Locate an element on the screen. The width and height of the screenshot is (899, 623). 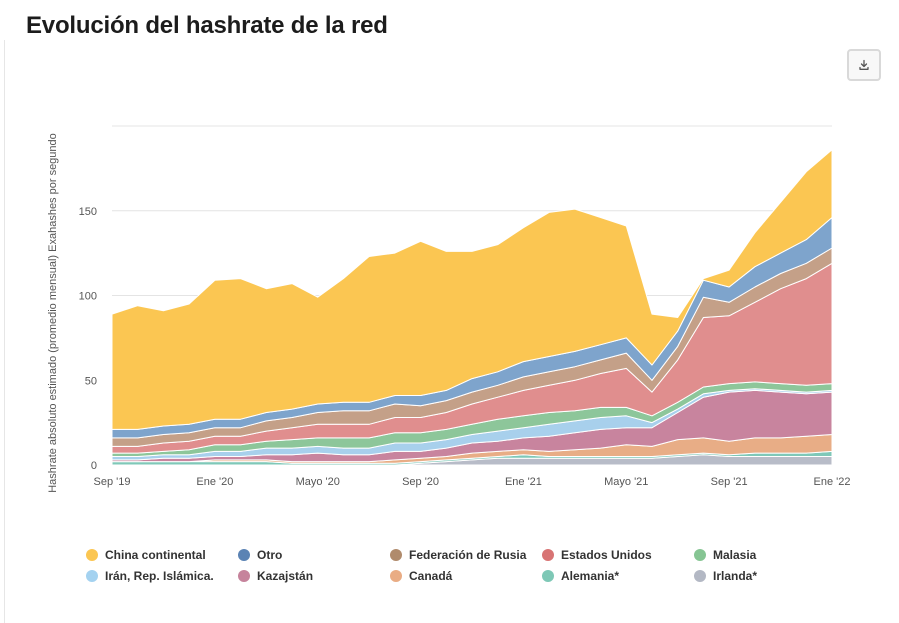
x-tick-label: Mayo '20 is located at coordinates (318, 482).